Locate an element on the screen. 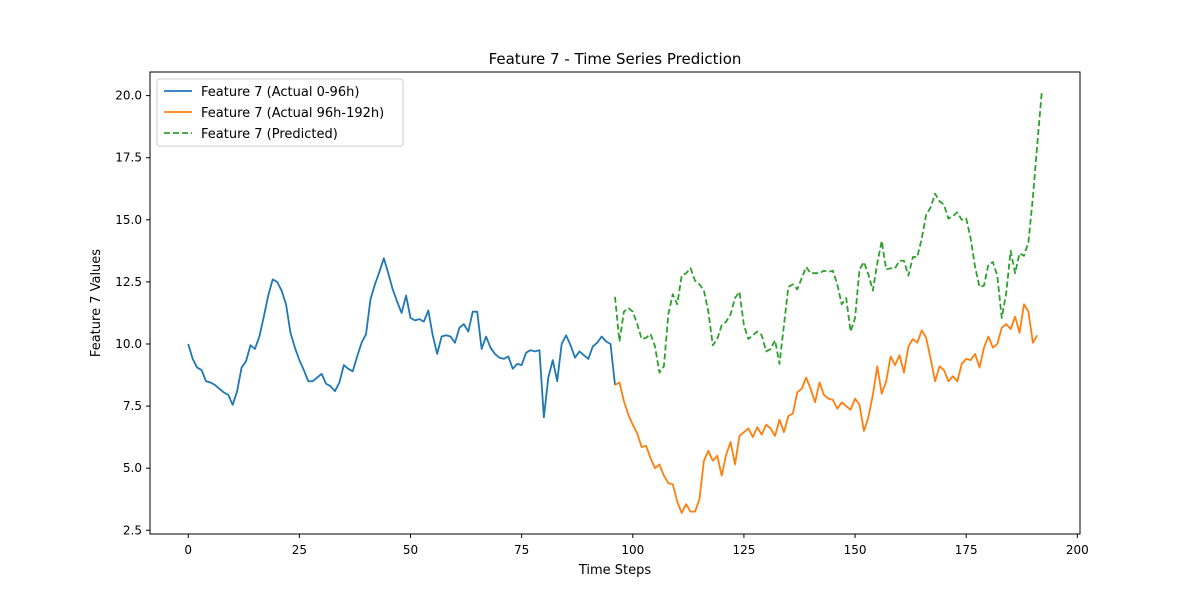  legend-box is located at coordinates (280, 112).